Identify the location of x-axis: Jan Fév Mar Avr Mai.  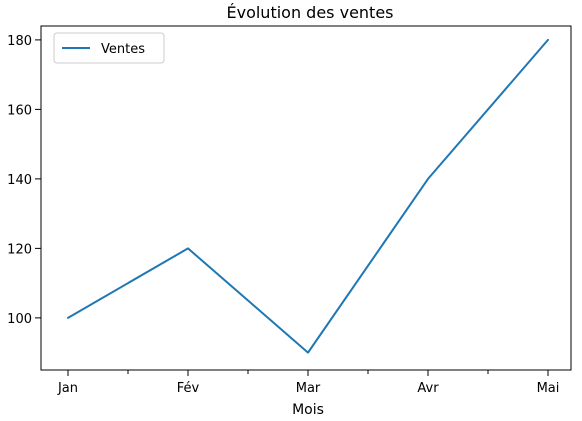
(308, 383).